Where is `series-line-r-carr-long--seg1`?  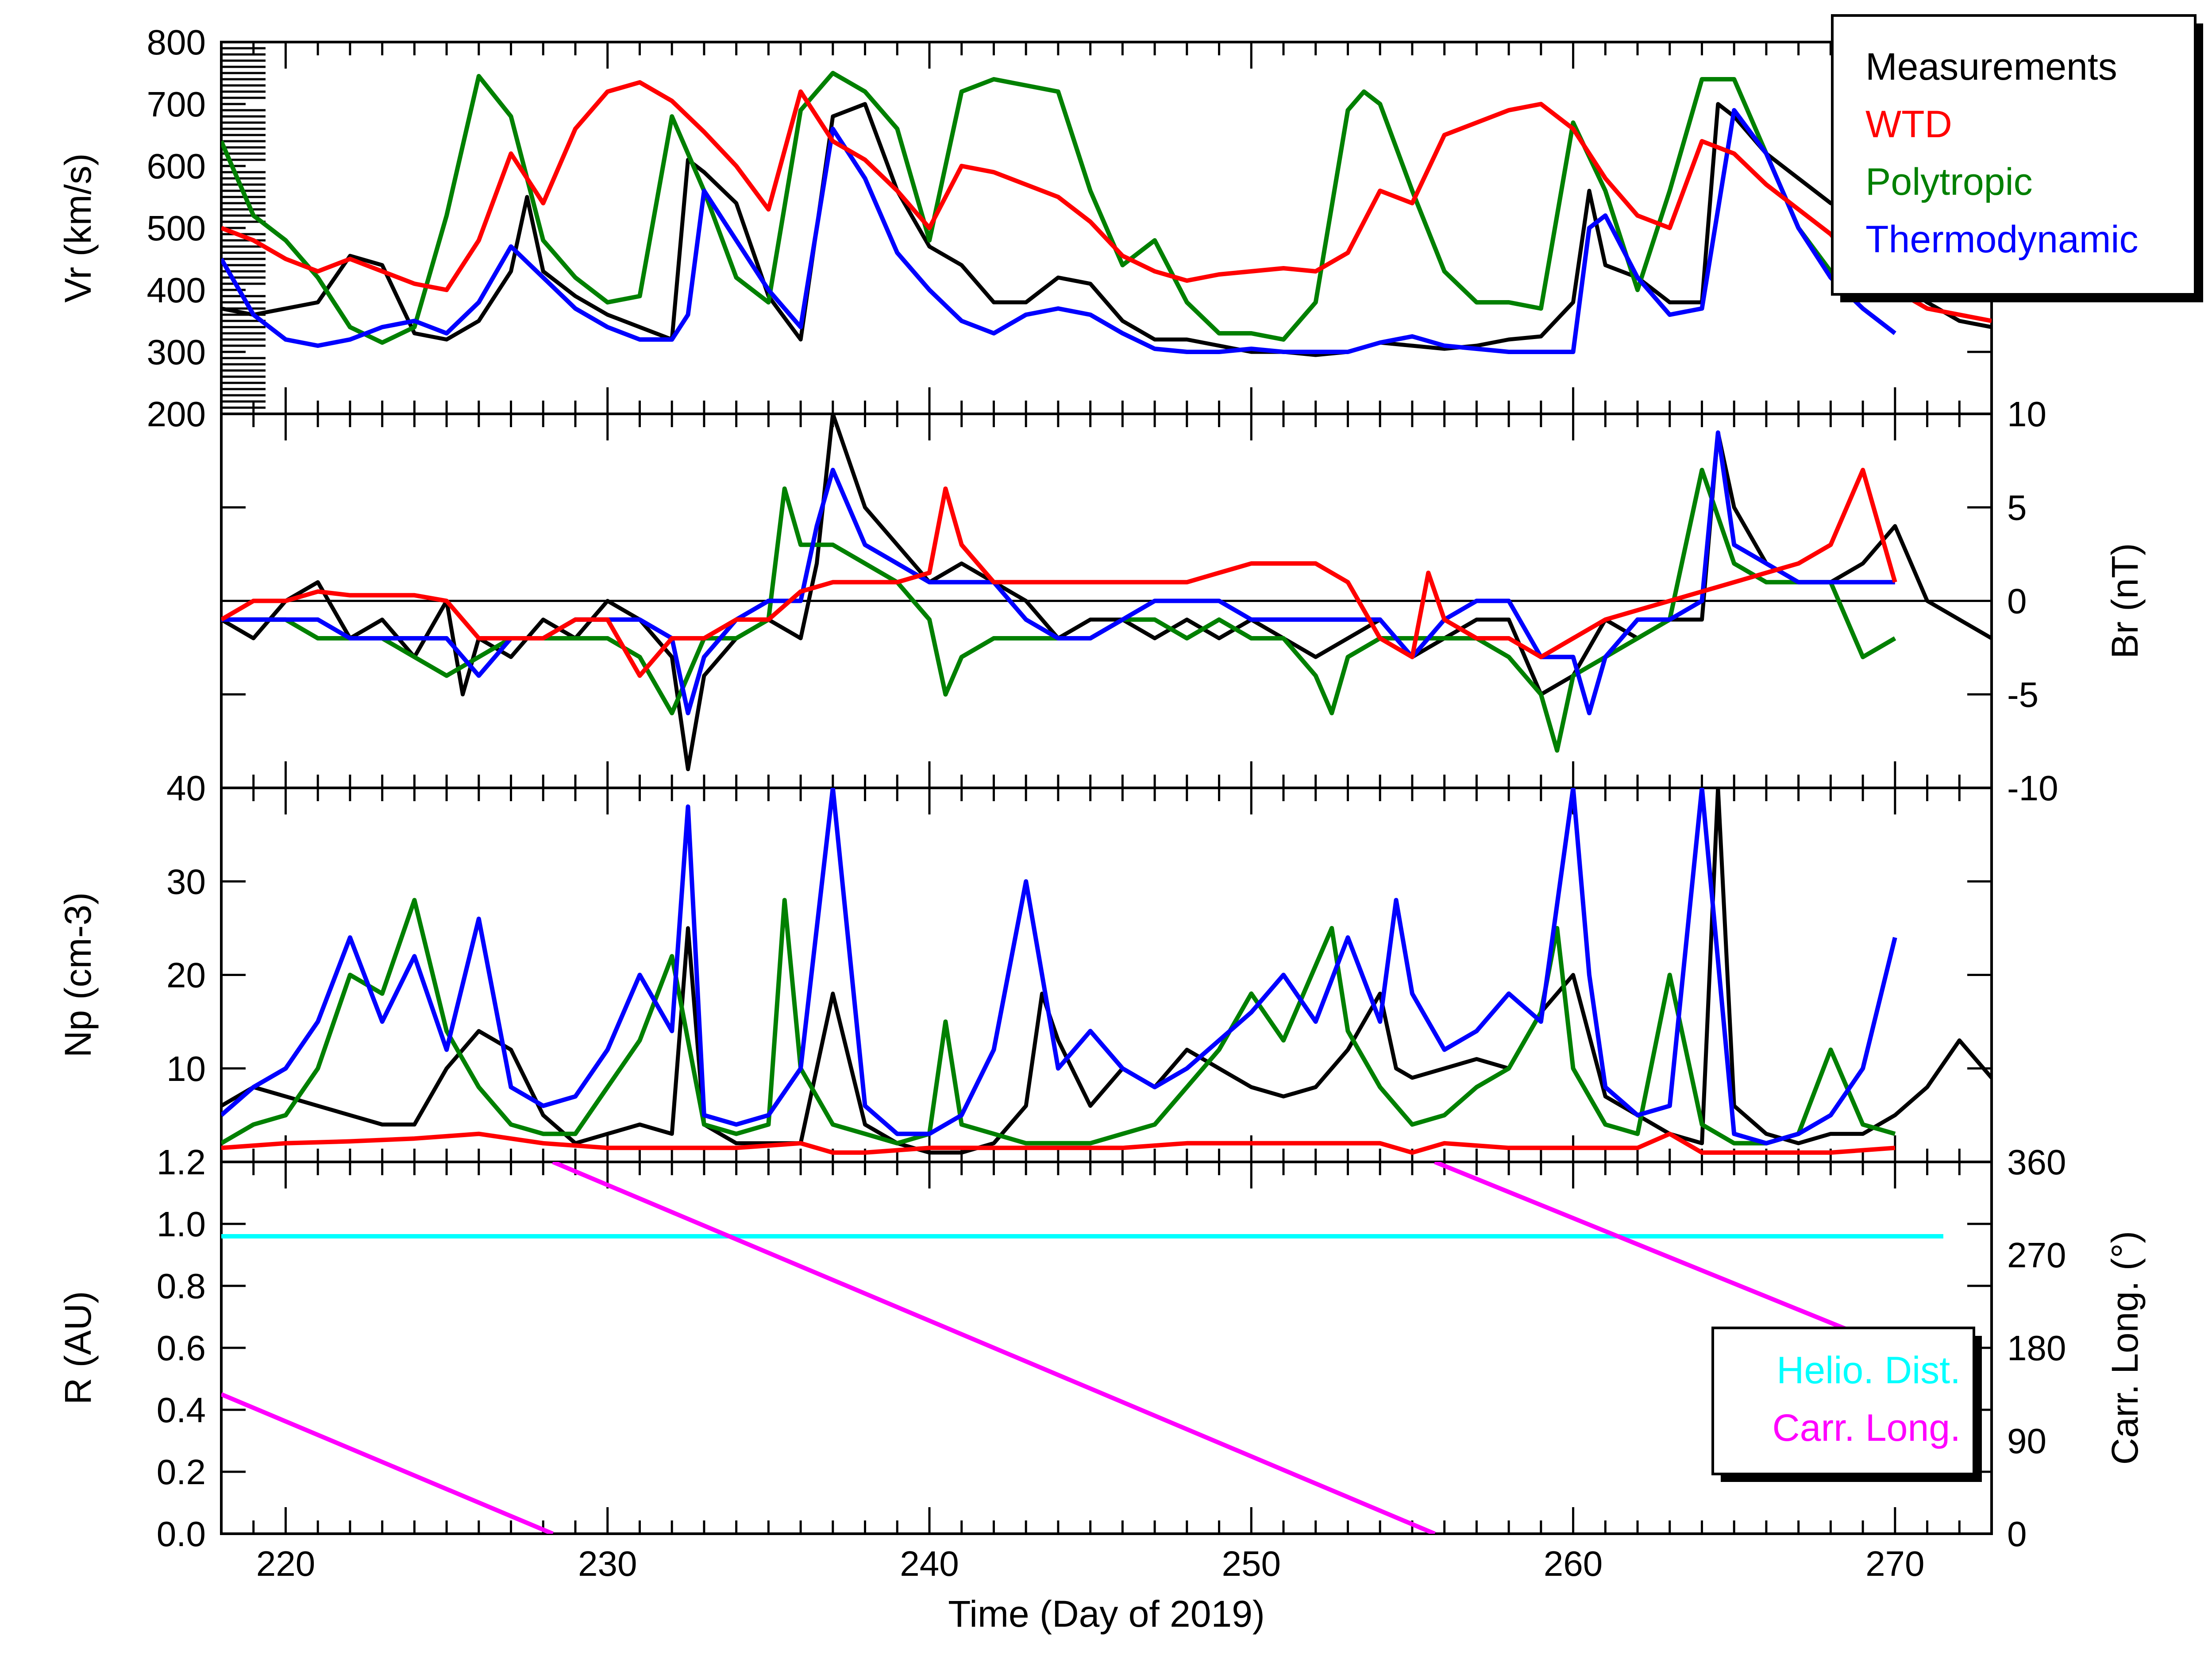
series-line-r-carr-long--seg1 is located at coordinates (994, 1348).